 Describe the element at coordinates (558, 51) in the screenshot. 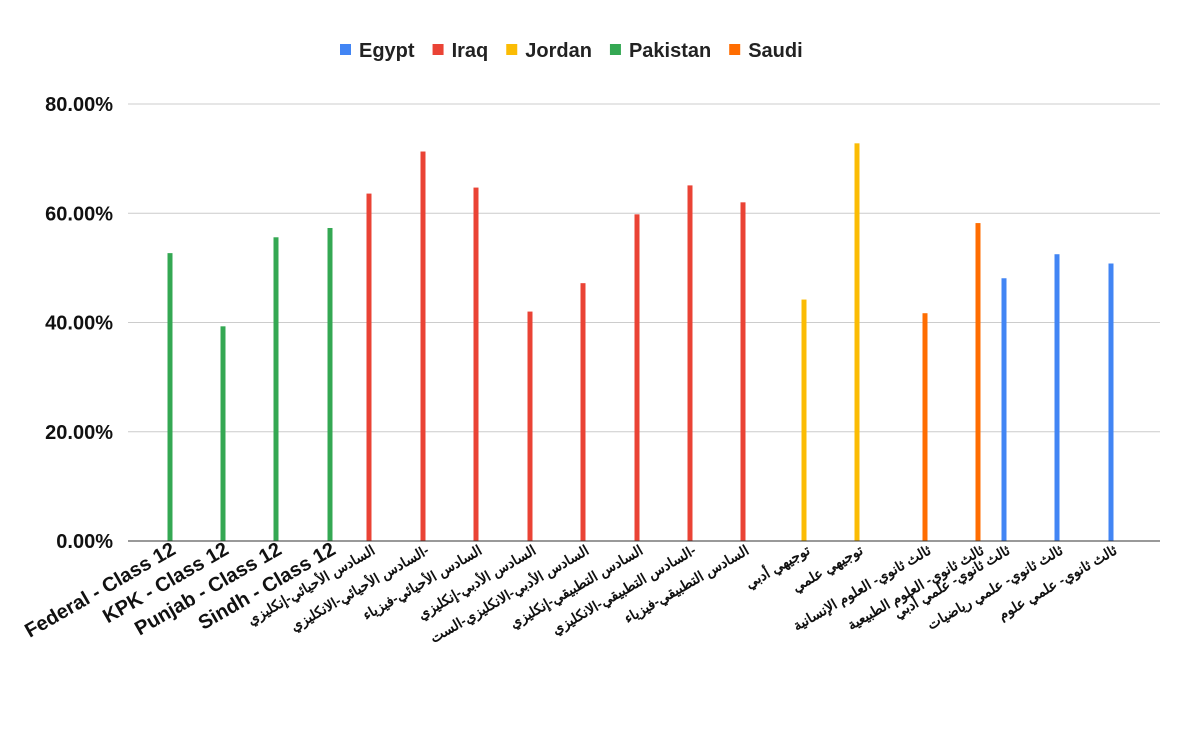

I see `legend-label-jordan: Jordan` at that location.